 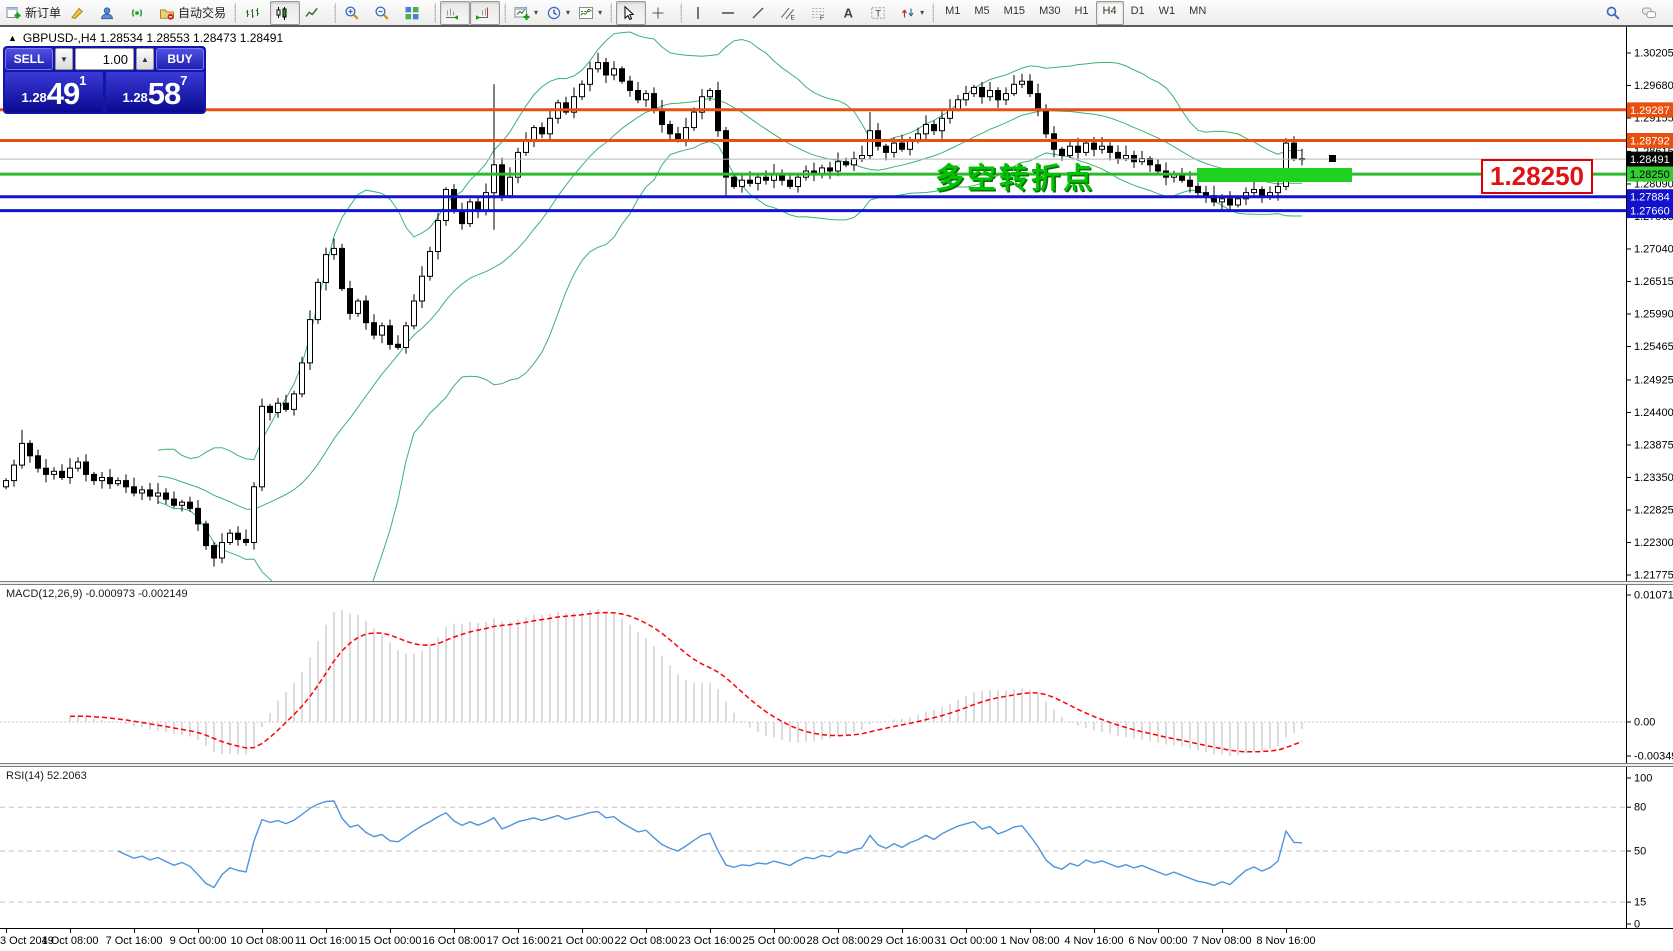 What do you see at coordinates (180, 59) in the screenshot?
I see `buy-button: BUY` at bounding box center [180, 59].